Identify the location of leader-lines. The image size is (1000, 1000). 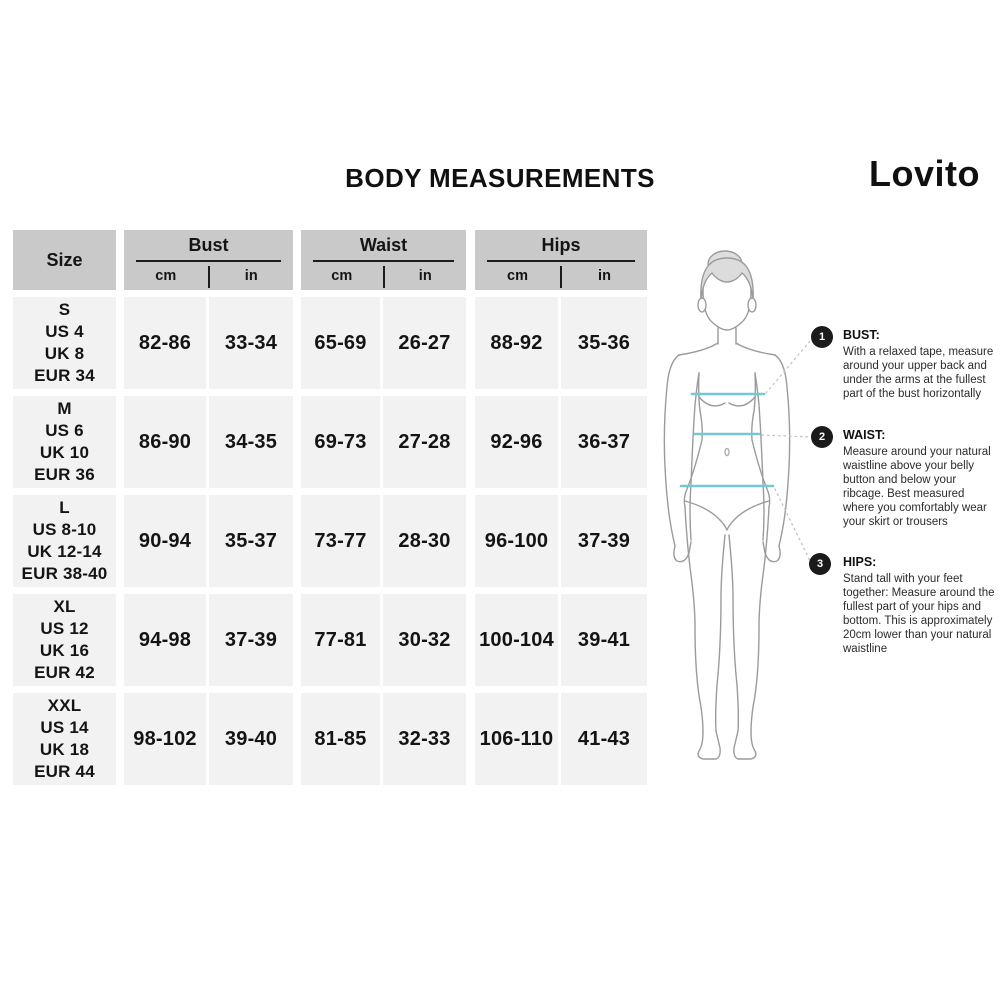
(786, 451).